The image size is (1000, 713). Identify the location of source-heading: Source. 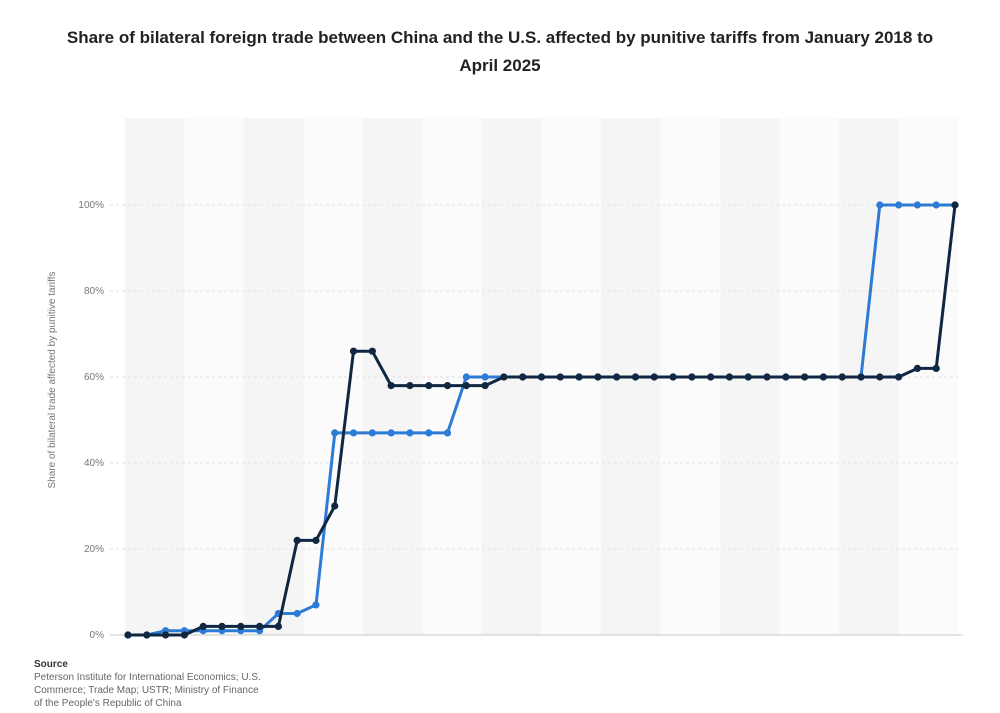
(51, 664).